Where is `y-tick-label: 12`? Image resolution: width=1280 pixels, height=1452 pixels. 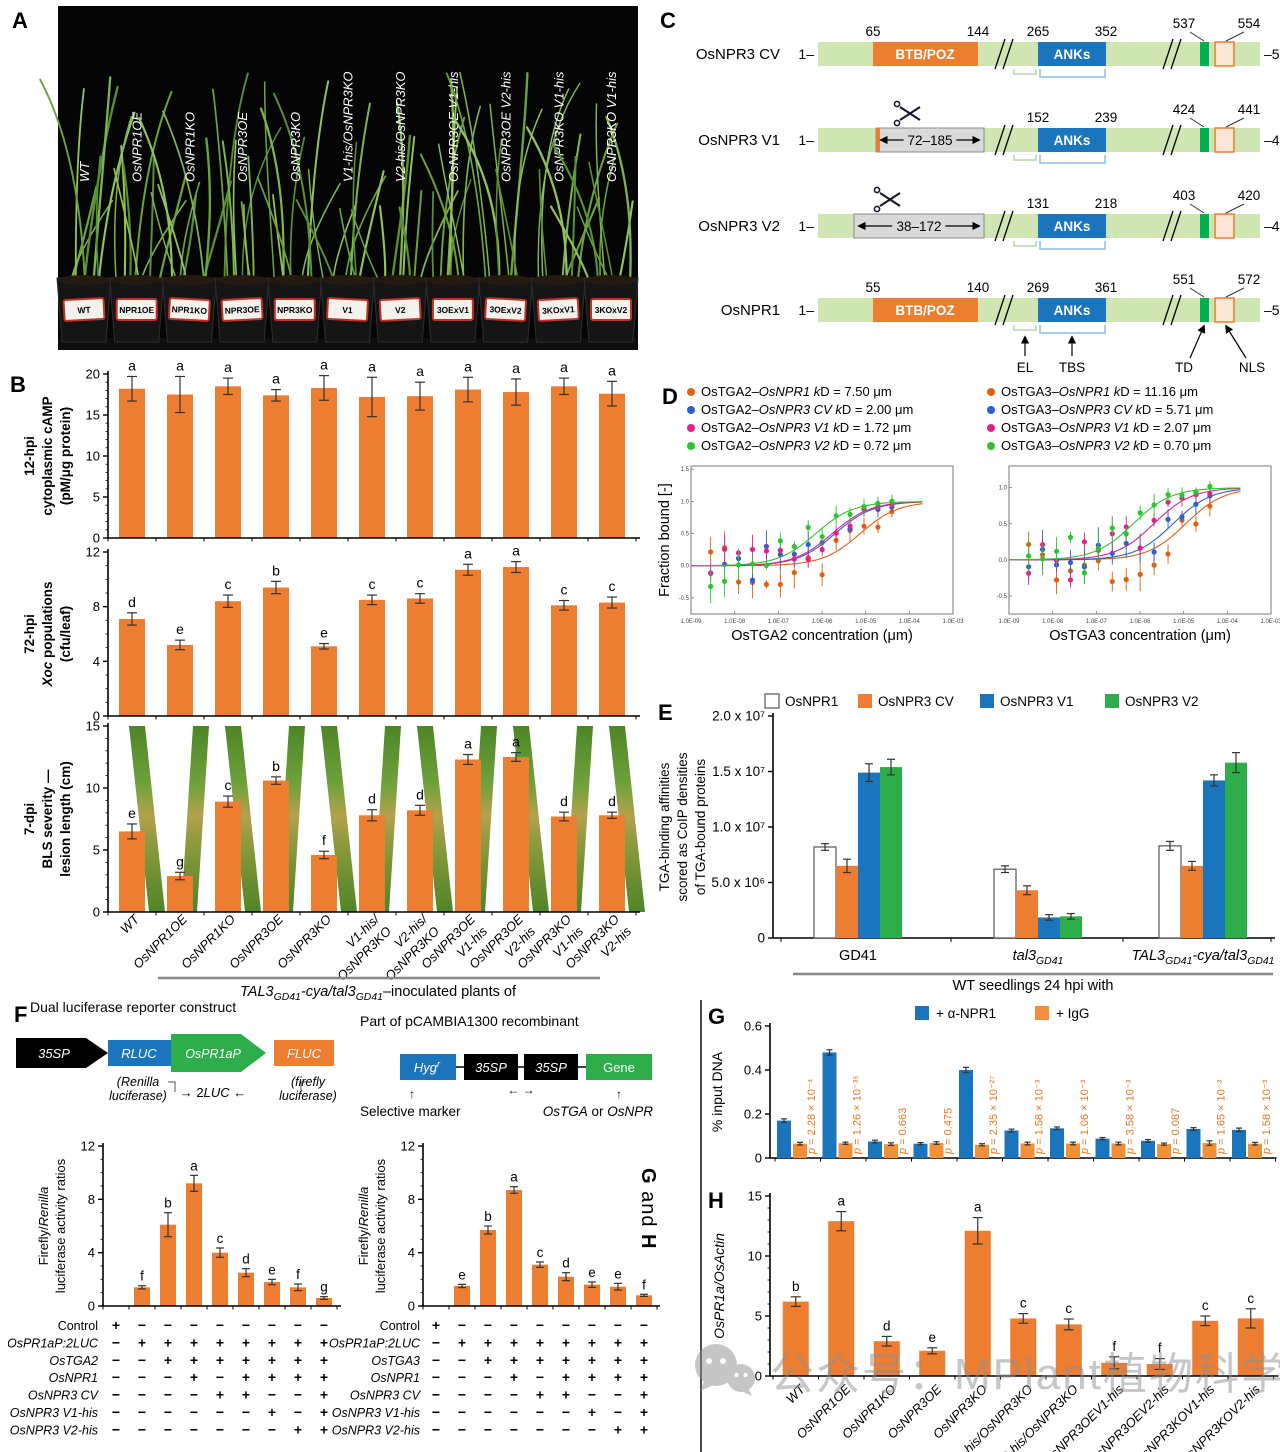
y-tick-label: 12 is located at coordinates (88, 1146).